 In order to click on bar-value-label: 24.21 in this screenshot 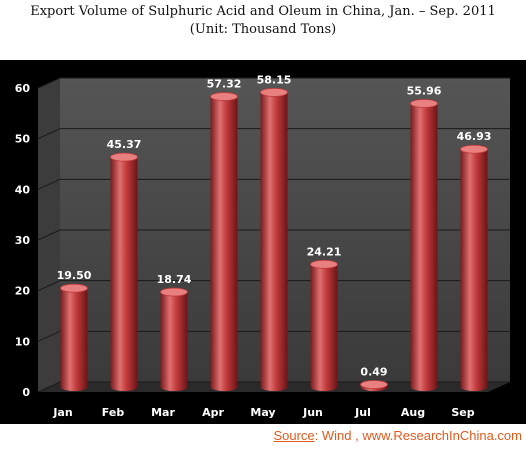, I will do `click(324, 251)`.